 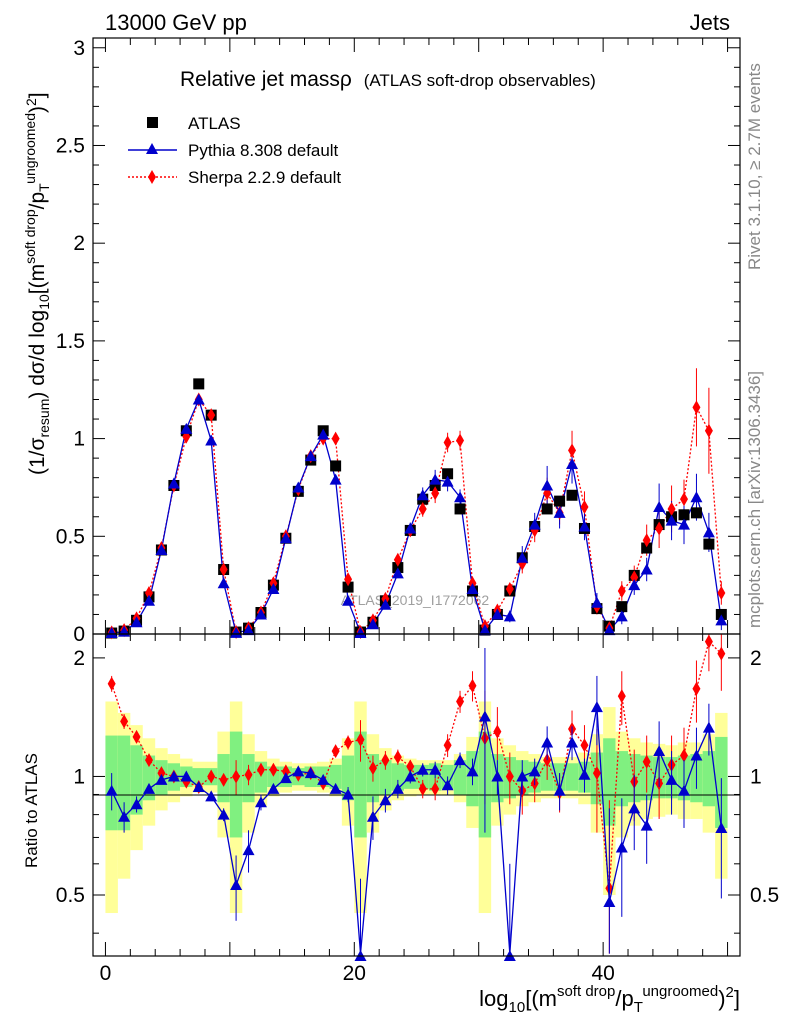 What do you see at coordinates (480, 80) in the screenshot?
I see `chart-subtitle: (ATLAS soft-drop observables)` at bounding box center [480, 80].